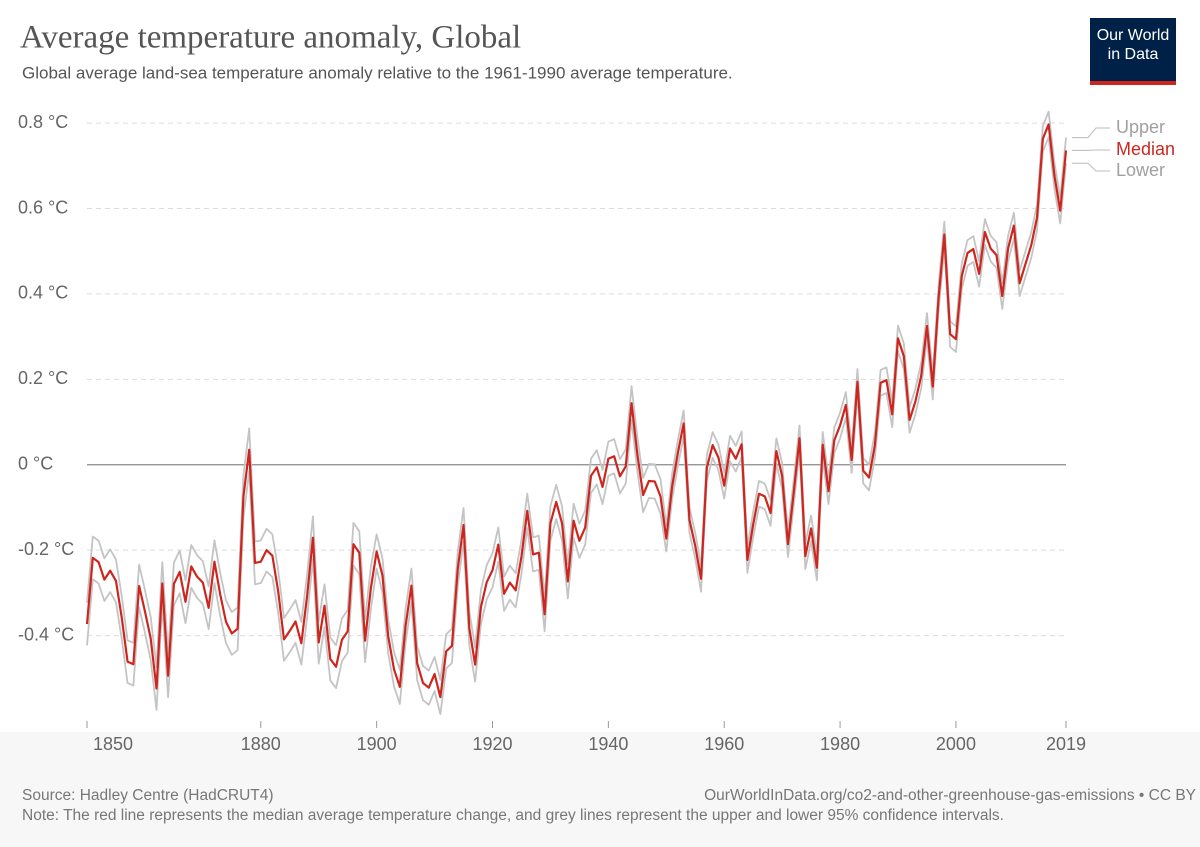 This screenshot has width=1200, height=847. I want to click on x-tick-label: 2019, so click(1066, 744).